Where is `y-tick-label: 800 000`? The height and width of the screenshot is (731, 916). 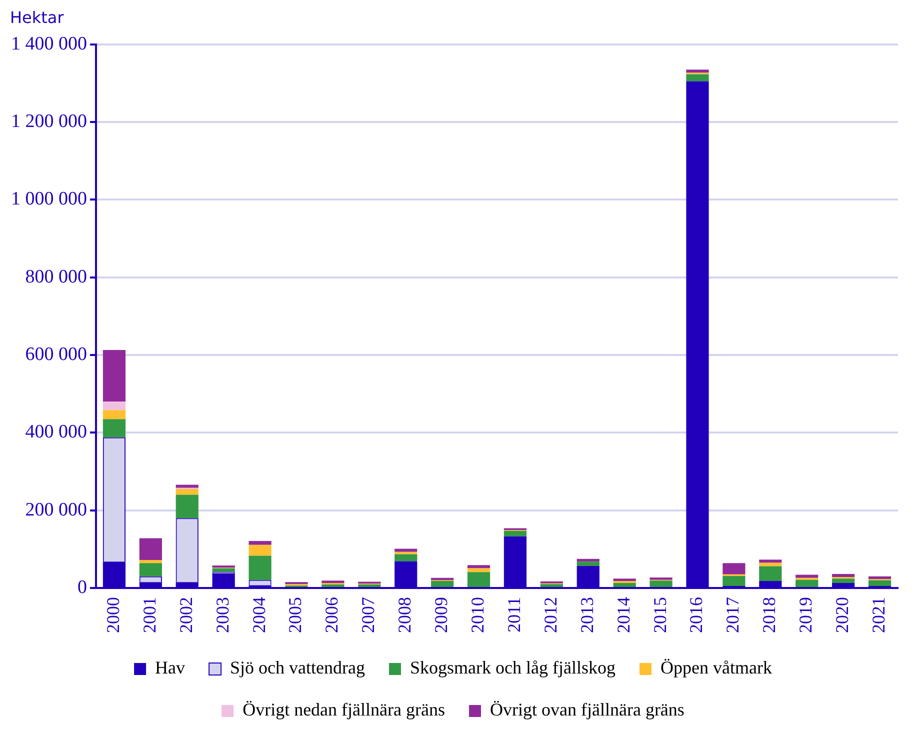 y-tick-label: 800 000 is located at coordinates (56, 277).